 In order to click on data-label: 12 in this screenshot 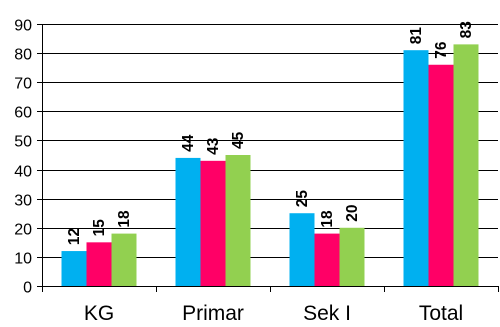, I will do `click(74, 236)`.